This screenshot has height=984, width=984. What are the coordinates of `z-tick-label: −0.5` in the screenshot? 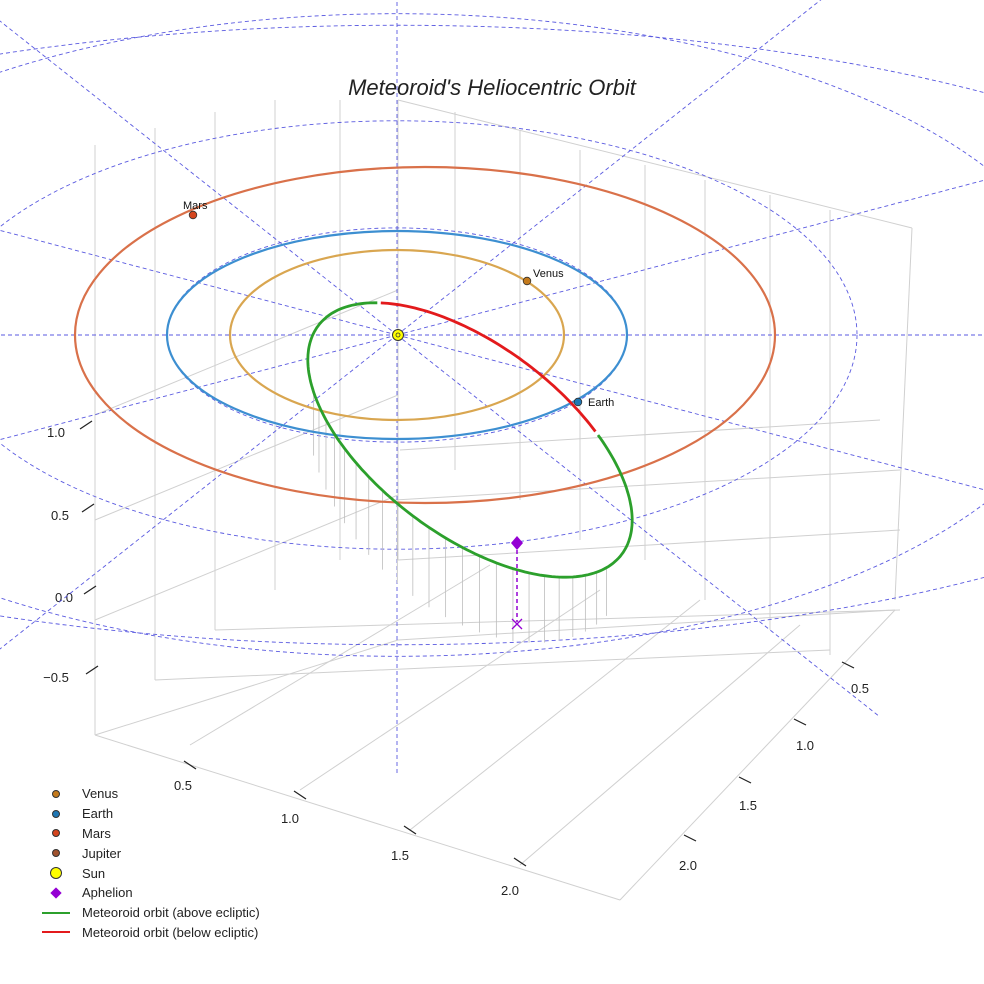 It's located at (56, 677).